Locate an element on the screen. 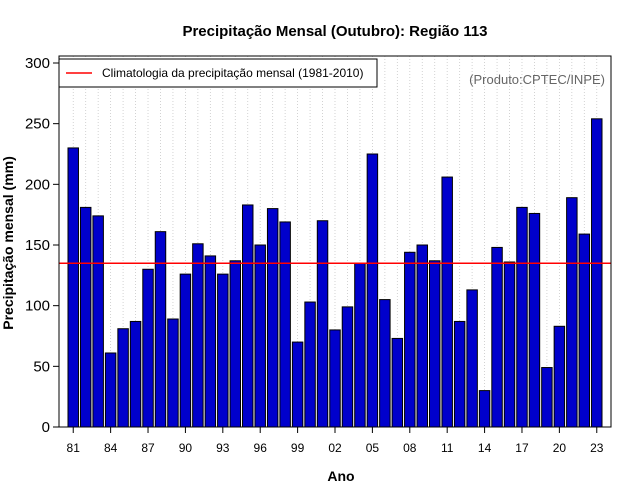 This screenshot has width=640, height=500. y-tick-label: 0 is located at coordinates (46, 427).